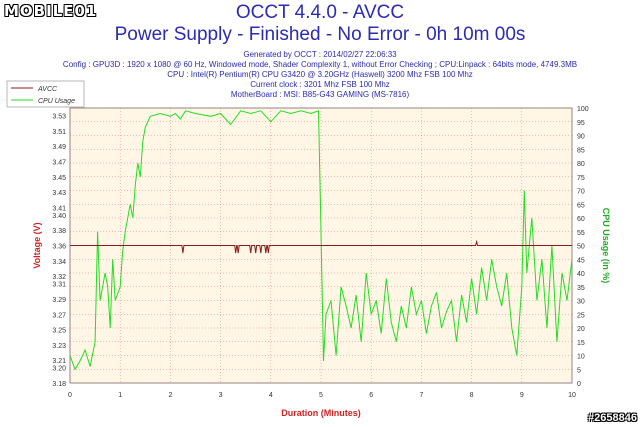  I want to click on y2-tick-label: 90, so click(581, 137).